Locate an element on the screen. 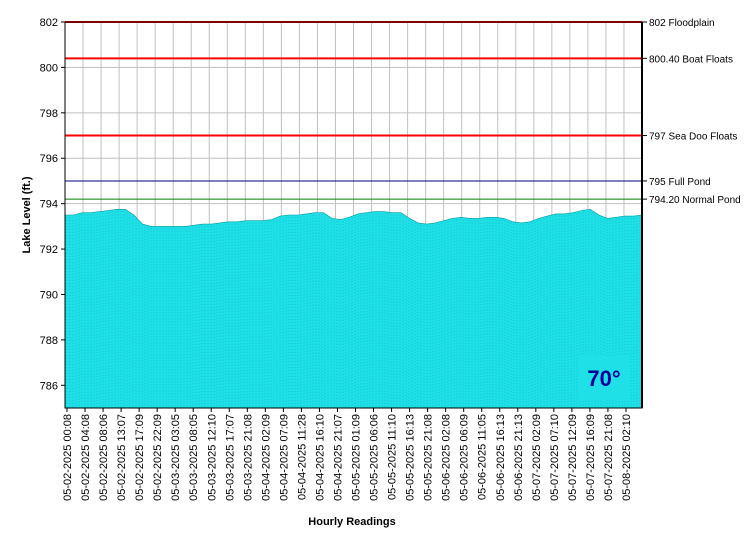 The image size is (750, 550). x-tick-label: 05-03-2025 12:10 is located at coordinates (212, 457).